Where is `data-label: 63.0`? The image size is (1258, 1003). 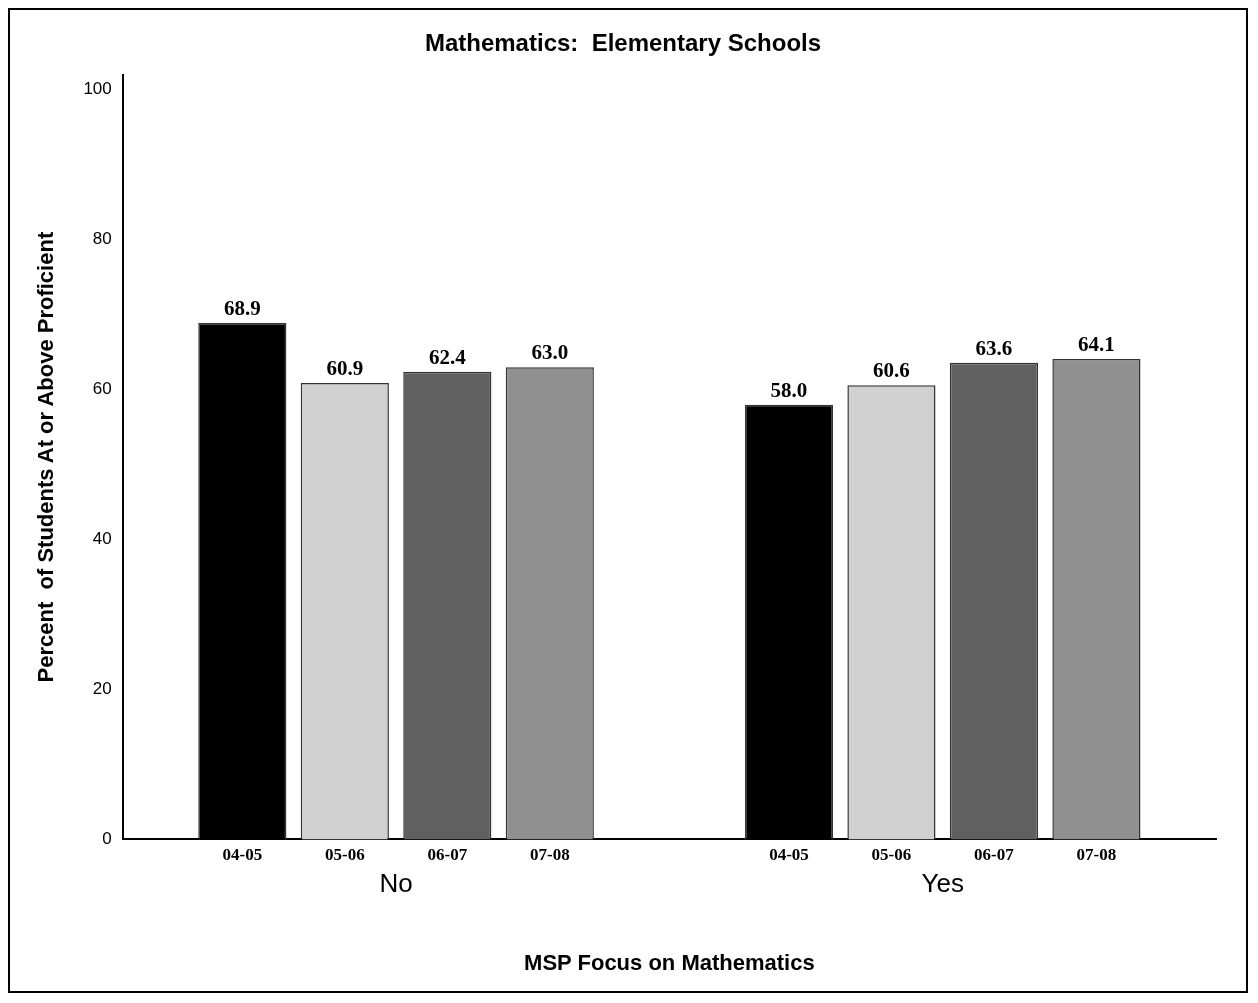 data-label: 63.0 is located at coordinates (550, 352).